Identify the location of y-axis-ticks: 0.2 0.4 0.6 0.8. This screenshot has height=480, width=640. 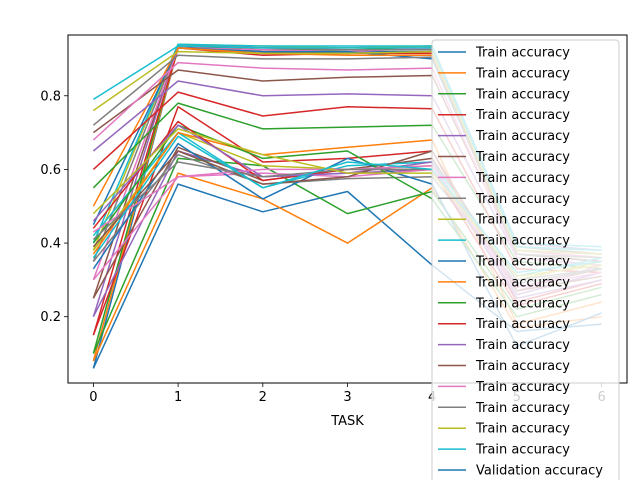
(54, 207).